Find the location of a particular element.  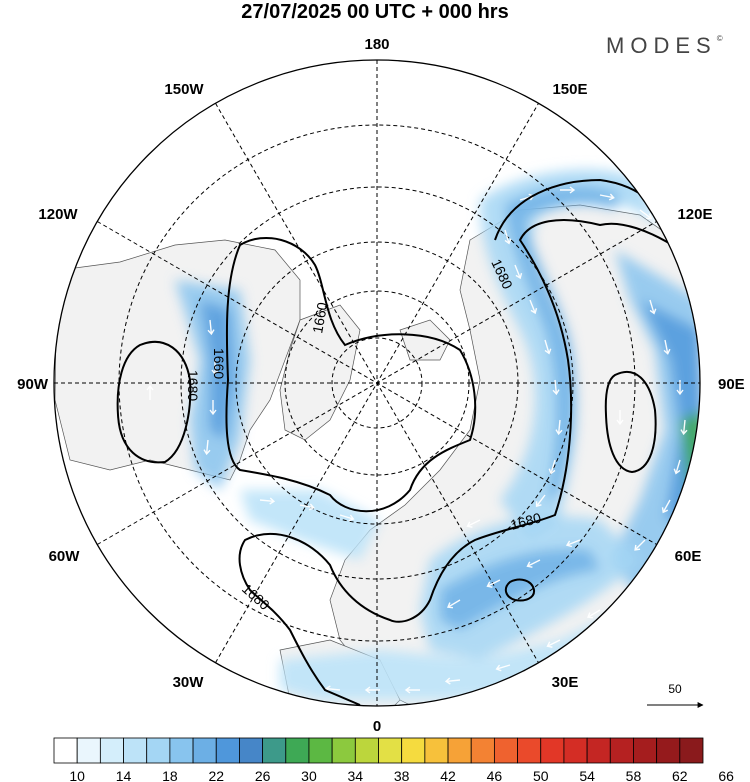

contour-1680-north-america is located at coordinates (154, 402).